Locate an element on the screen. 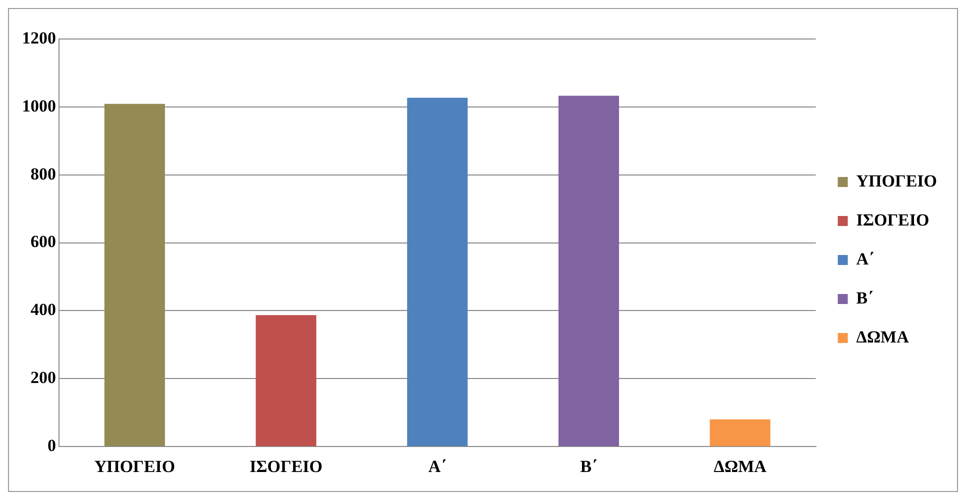 The width and height of the screenshot is (968, 502). legend-label: ΙΣΟΓΕΙΟ is located at coordinates (893, 220).